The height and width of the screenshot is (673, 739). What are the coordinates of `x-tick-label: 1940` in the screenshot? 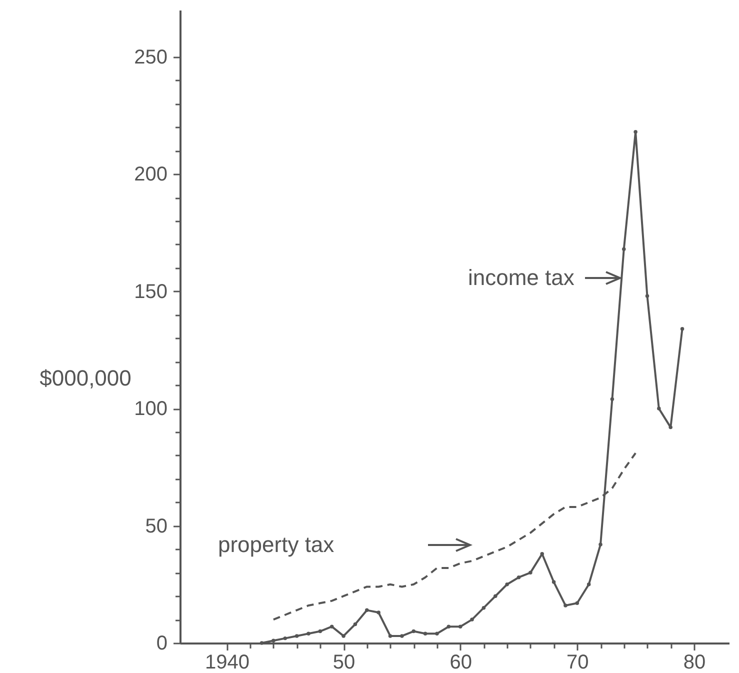 It's located at (227, 662).